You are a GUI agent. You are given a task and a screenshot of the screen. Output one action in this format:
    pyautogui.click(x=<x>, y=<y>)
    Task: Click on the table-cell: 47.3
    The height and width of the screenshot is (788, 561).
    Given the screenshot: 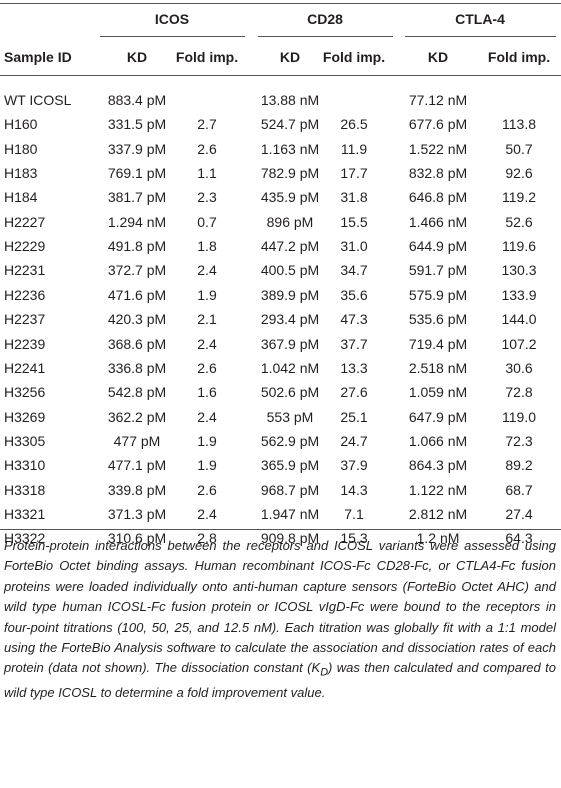 What is the action you would take?
    pyautogui.click(x=354, y=319)
    